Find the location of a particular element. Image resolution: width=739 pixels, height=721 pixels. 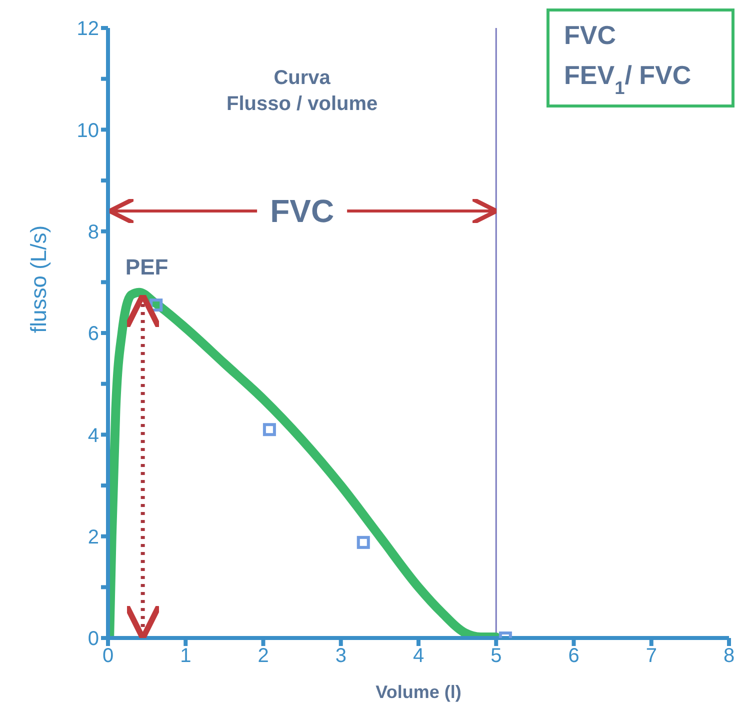

text: Curva Flusso / volume is located at coordinates (302, 90).